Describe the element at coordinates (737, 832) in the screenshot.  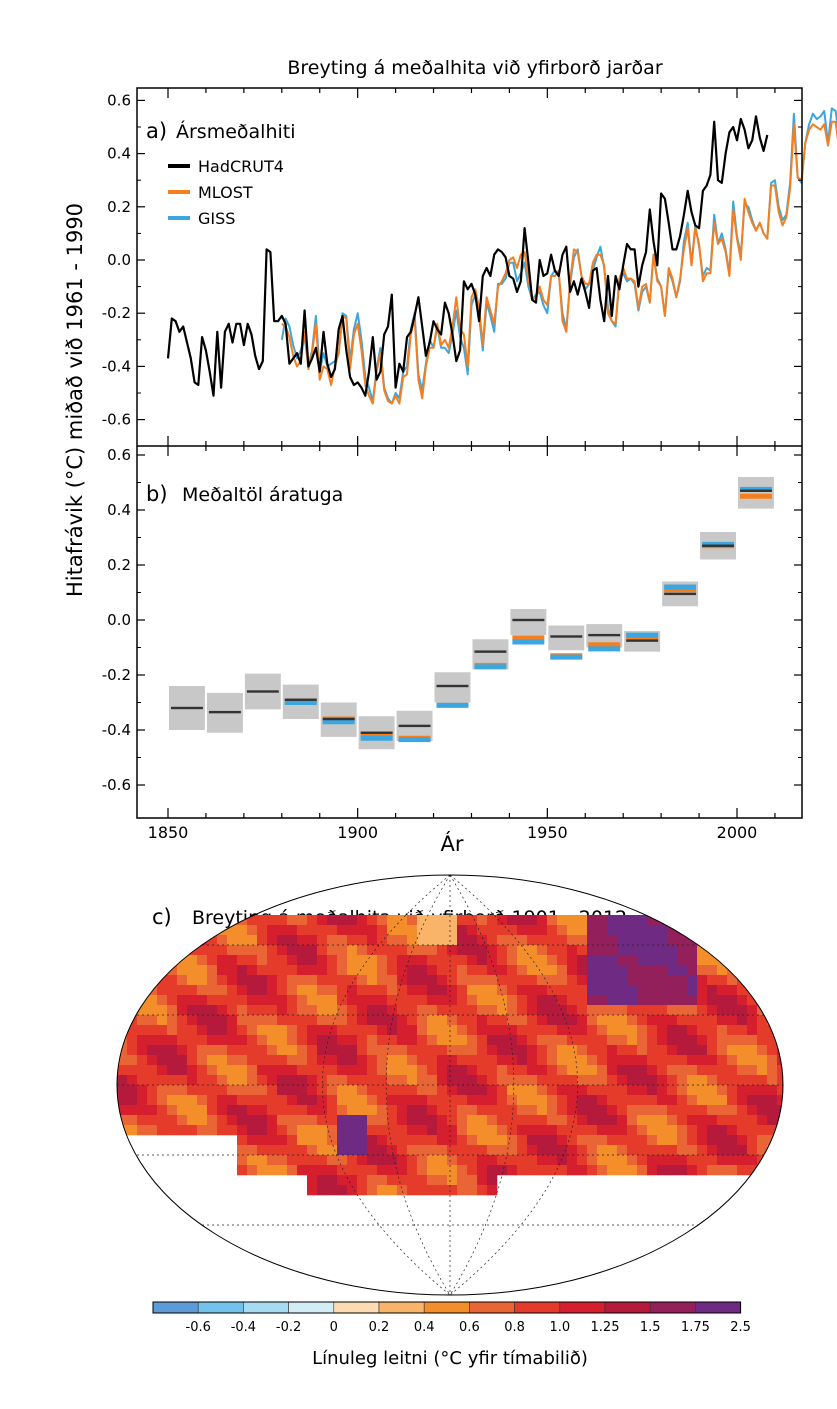
I see `x-tick-label: 2000` at that location.